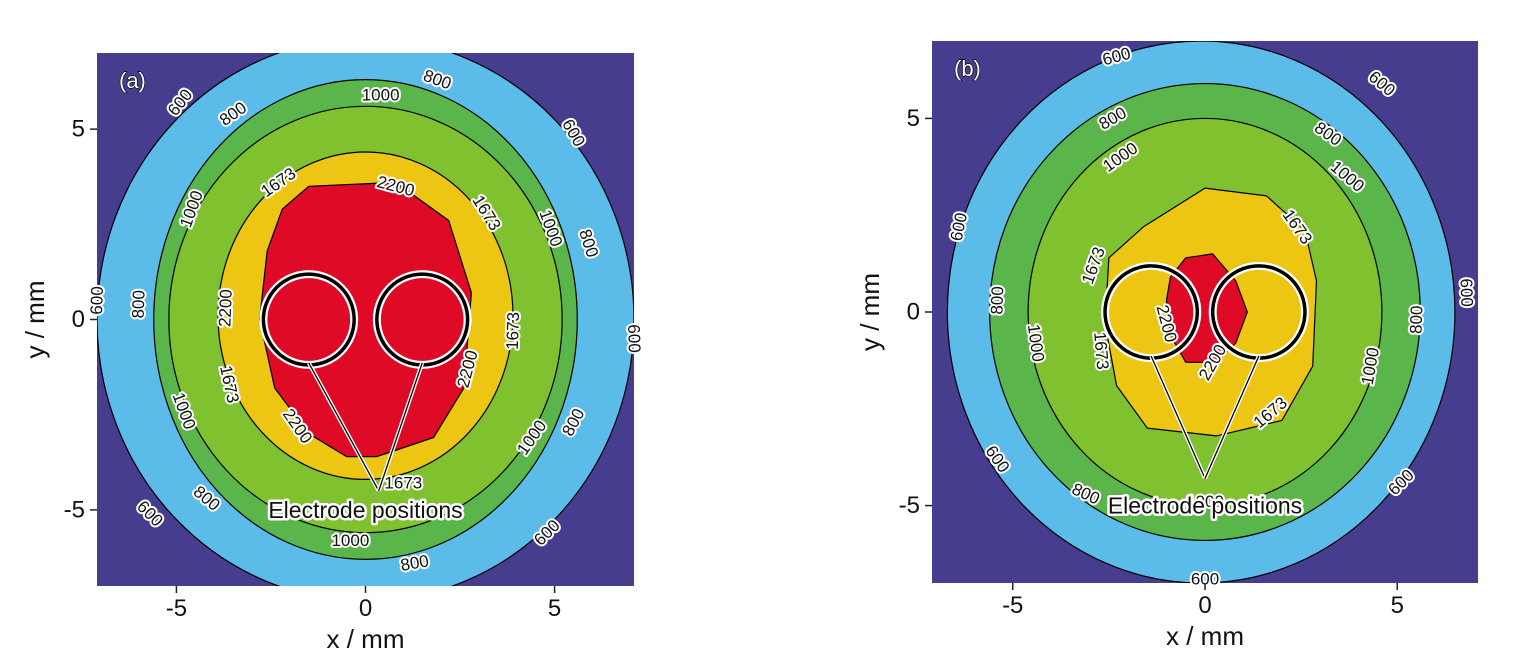 Image resolution: width=1531 pixels, height=665 pixels. I want to click on contour-label: 2200, so click(225, 308).